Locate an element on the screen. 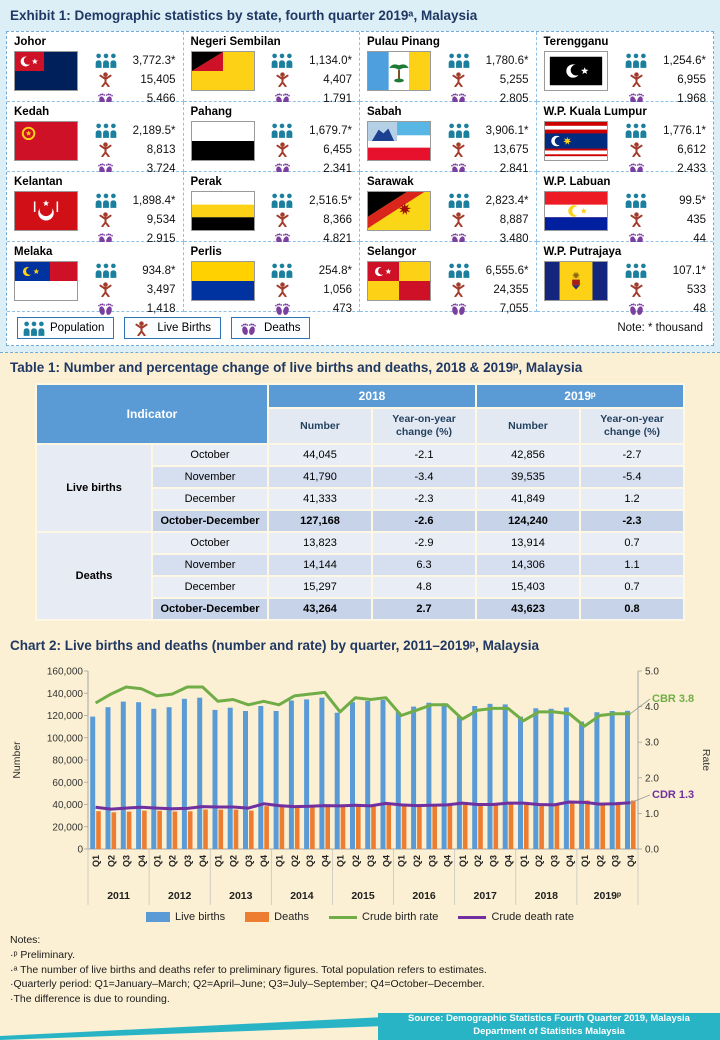 The height and width of the screenshot is (1040, 720). deaths-value: 1,418 is located at coordinates (161, 308).